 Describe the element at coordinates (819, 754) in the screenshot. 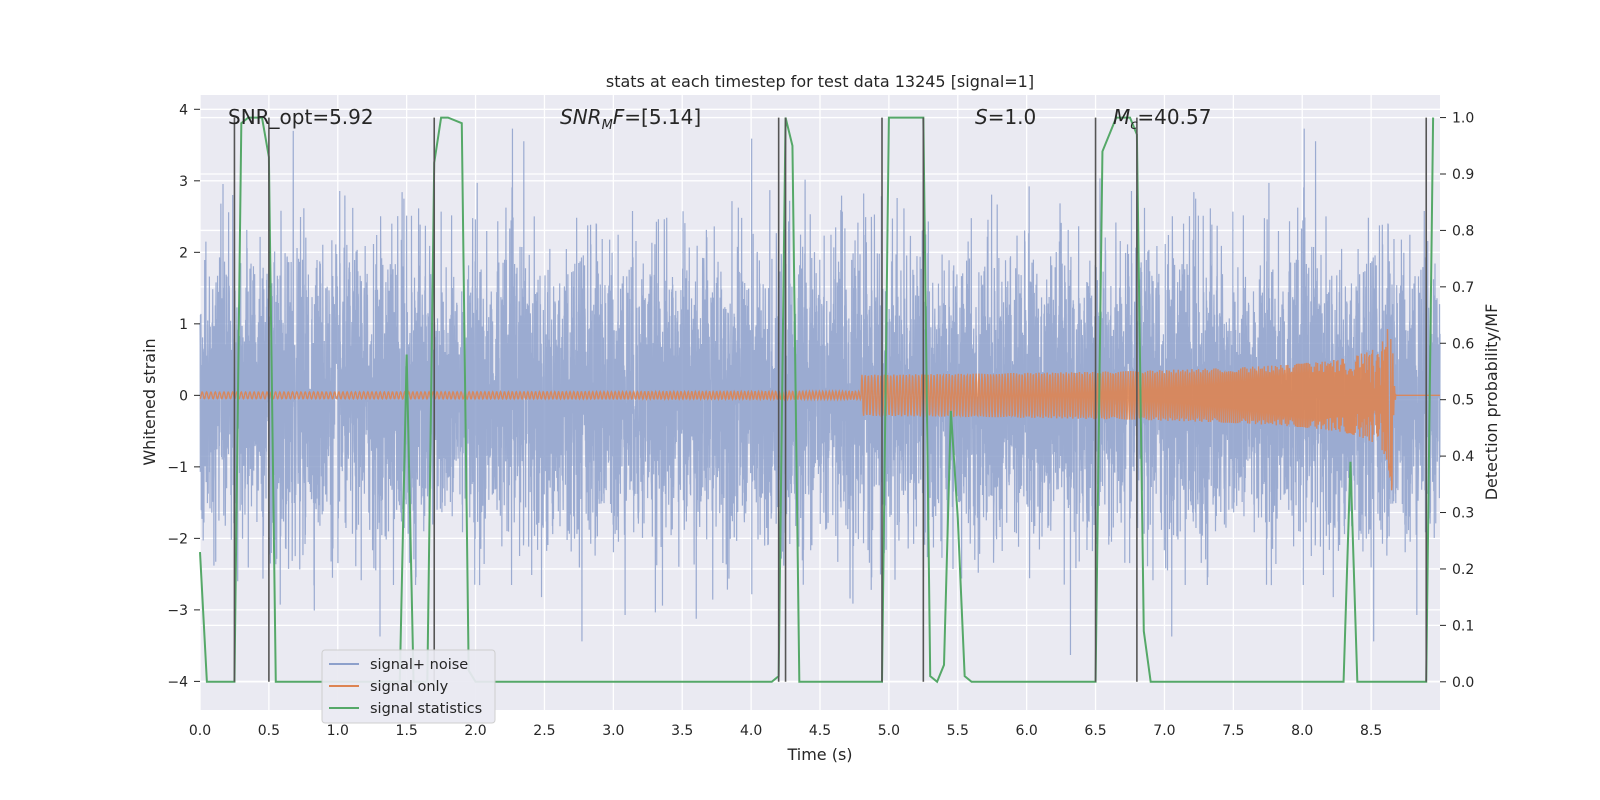

I see `x-axis-label: Time (s)` at that location.